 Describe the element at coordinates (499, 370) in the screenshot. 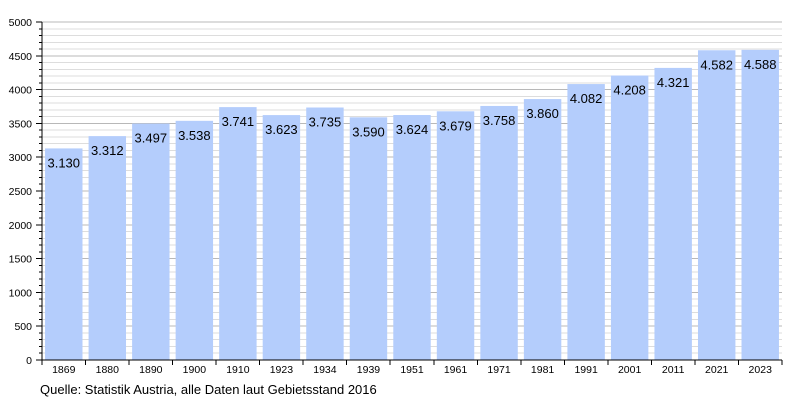

I see `x-tick-label: 1971` at that location.